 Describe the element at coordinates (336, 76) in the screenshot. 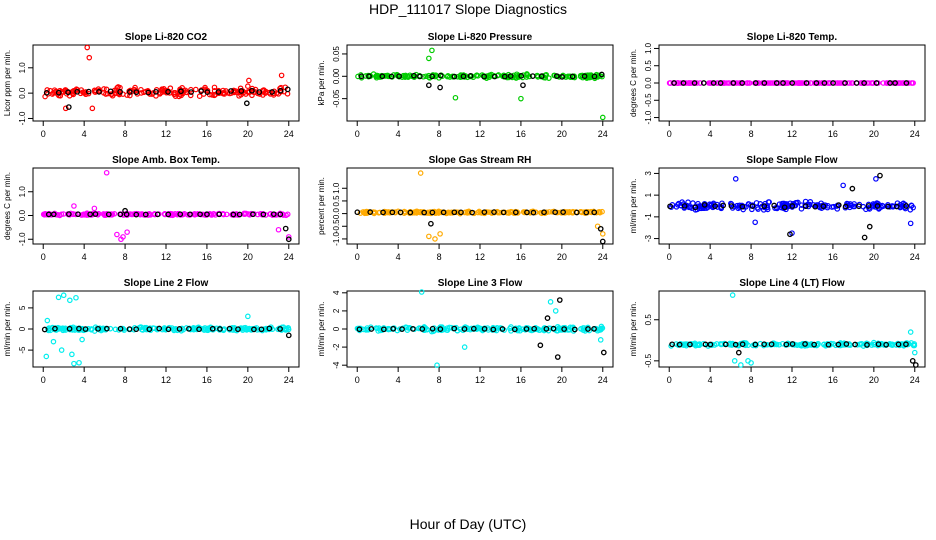

I see `y-tick-label: 0.00` at that location.